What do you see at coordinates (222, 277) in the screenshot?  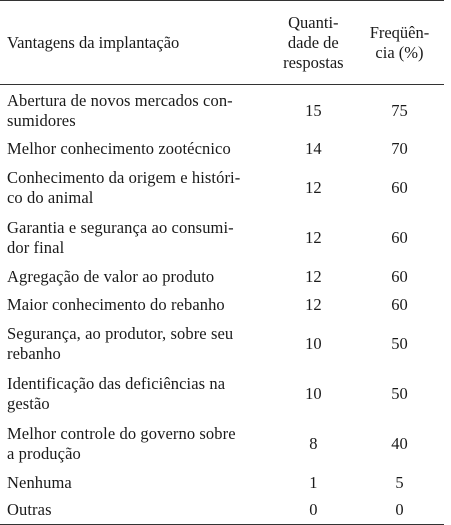 I see `table-row: Agregação de valor ao produto 12 60` at bounding box center [222, 277].